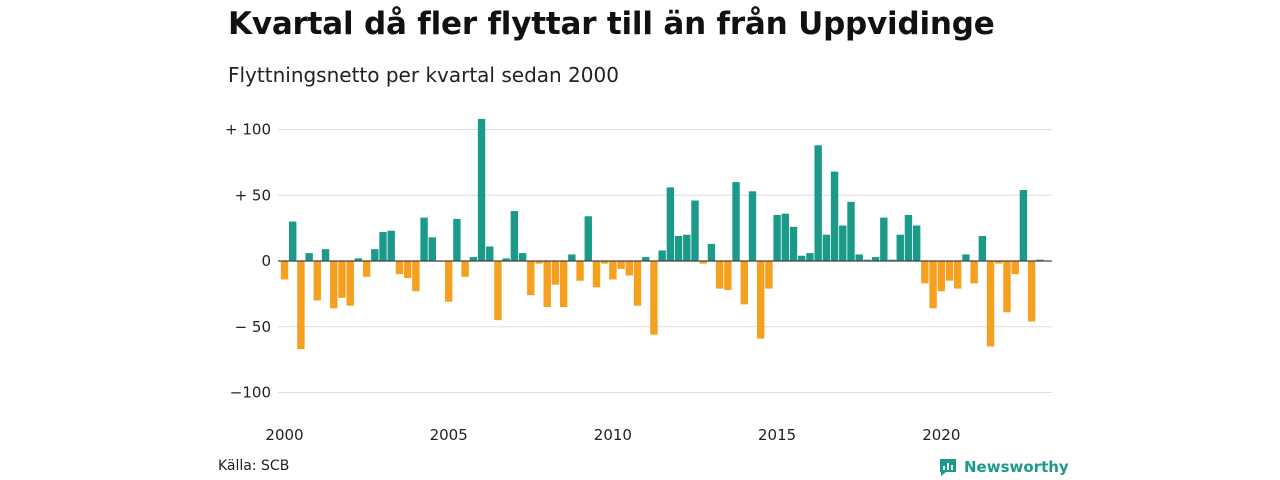 The image size is (1280, 480). Describe the element at coordinates (867, 260) in the screenshot. I see `bar-2017K4` at that location.